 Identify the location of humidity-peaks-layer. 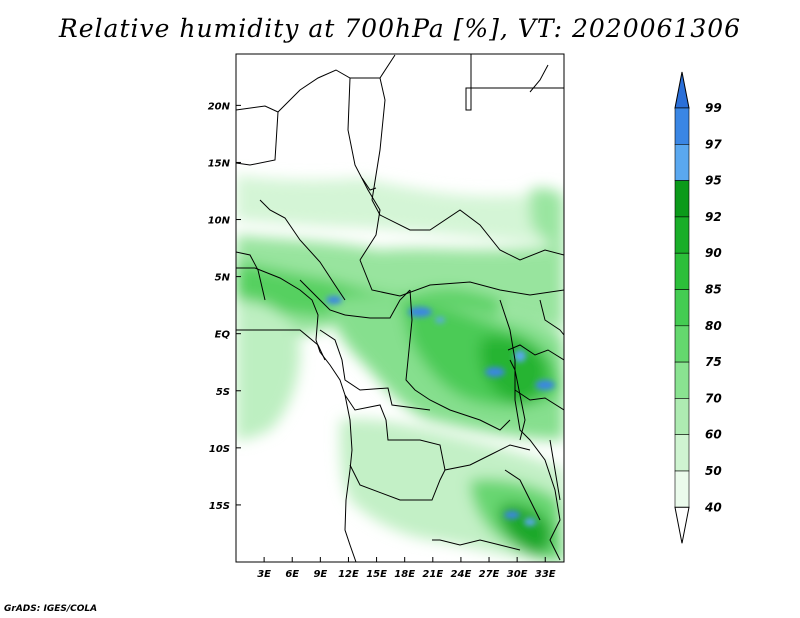
(440, 411).